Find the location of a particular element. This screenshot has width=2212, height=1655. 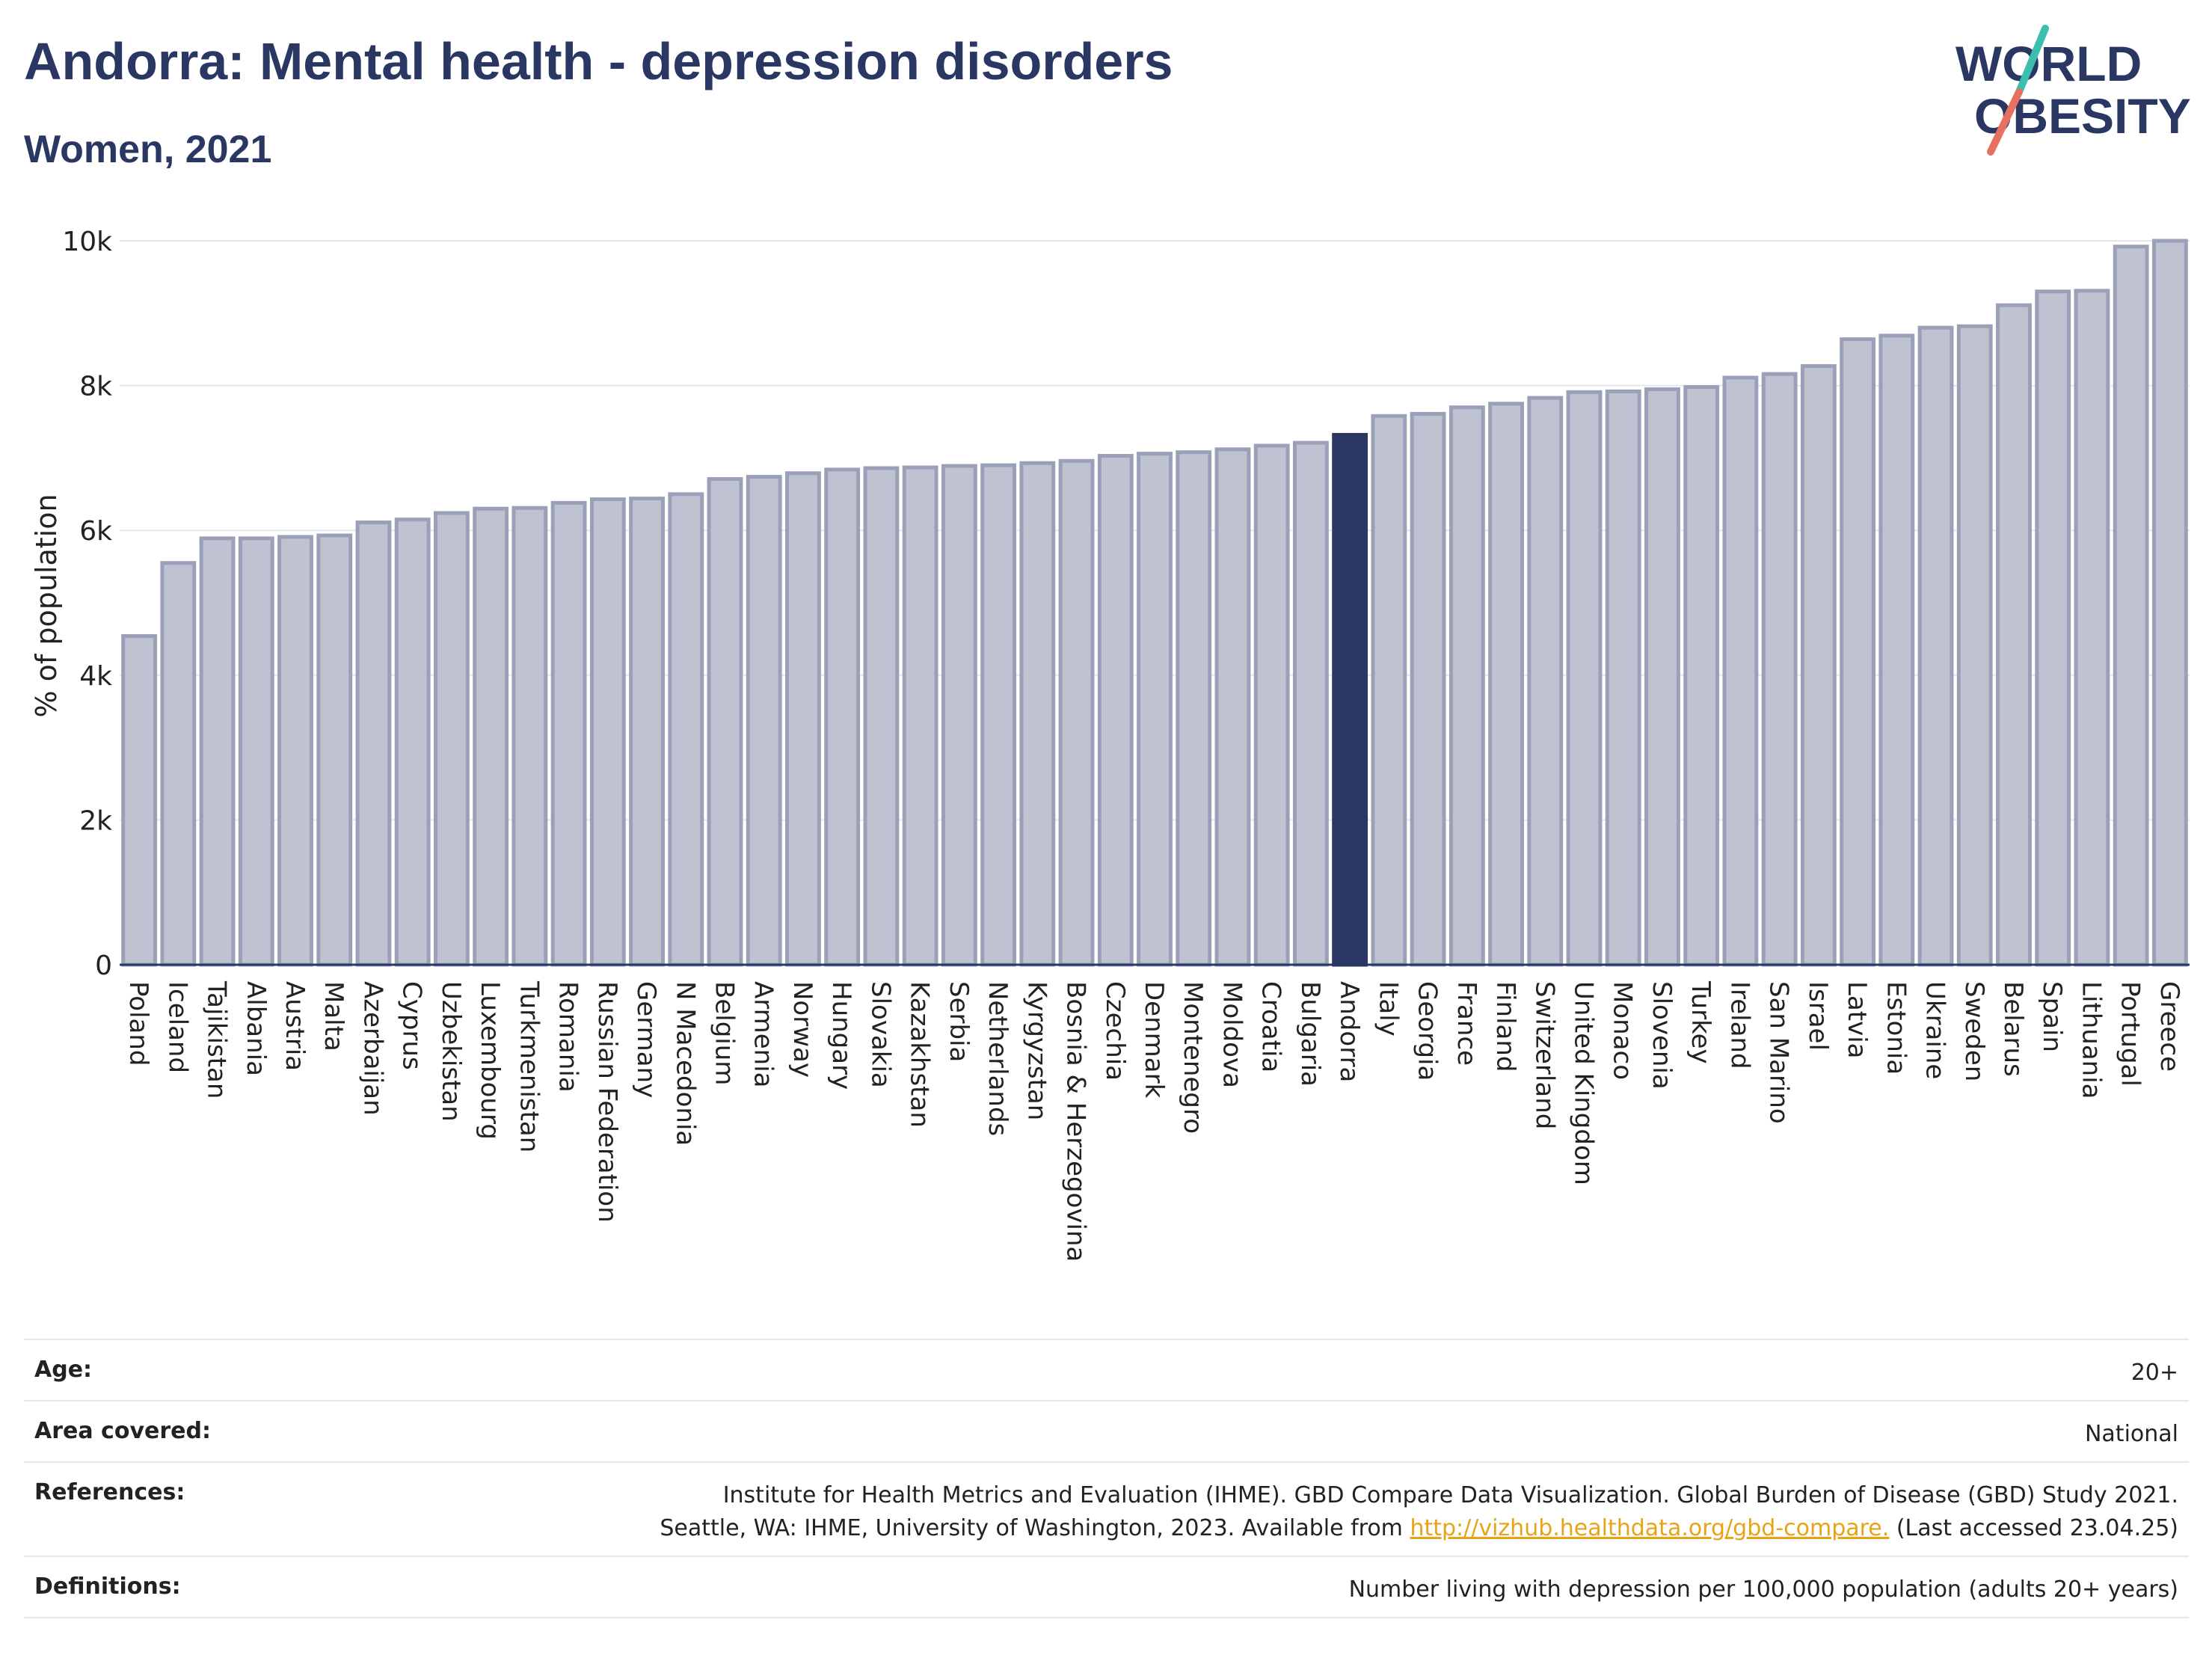

x-tick-label: Russian Federation is located at coordinates (607, 1102).